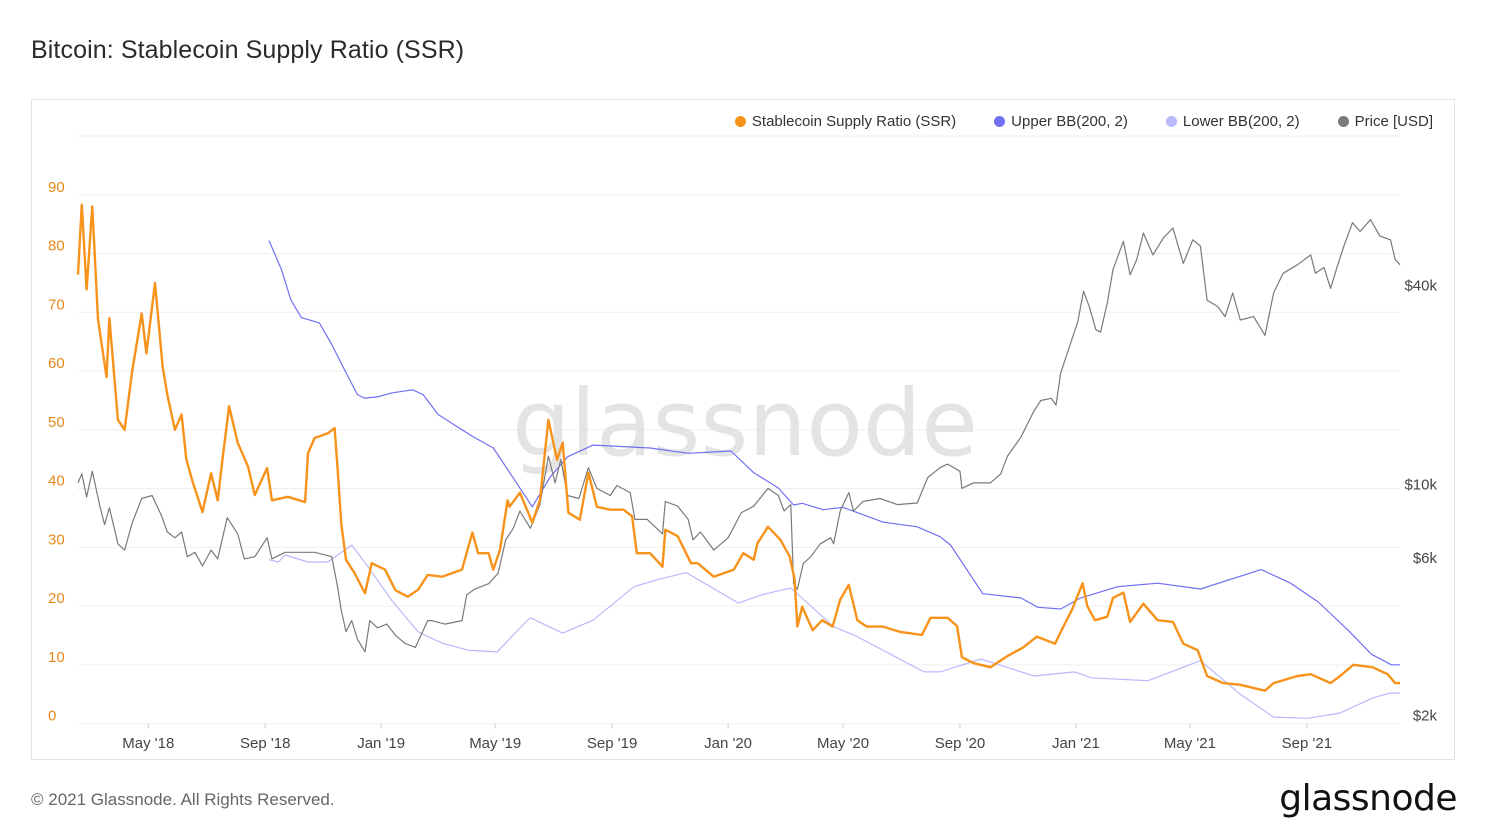 The width and height of the screenshot is (1488, 837). Describe the element at coordinates (1368, 798) in the screenshot. I see `glassnode-logo: glassnode` at that location.